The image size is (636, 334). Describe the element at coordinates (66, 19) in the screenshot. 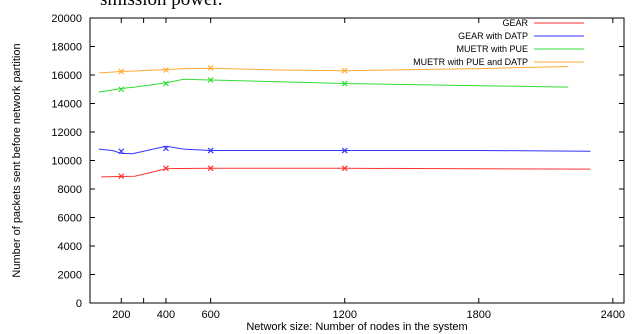

I see `y-tick-label: 20000` at that location.